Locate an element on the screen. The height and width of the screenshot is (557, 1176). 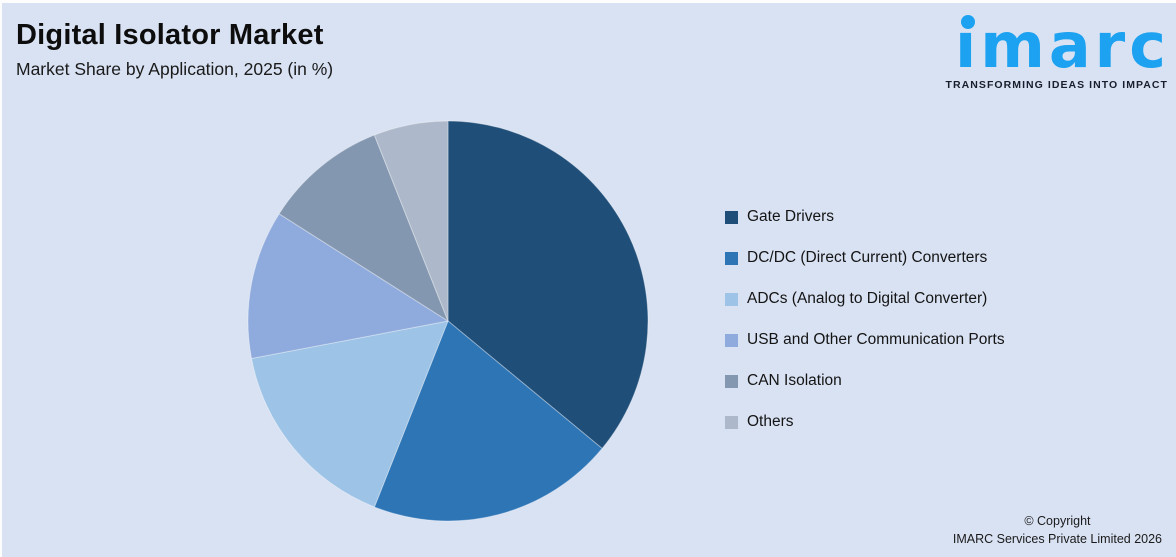
legend-label: Gate Drivers is located at coordinates (790, 216).